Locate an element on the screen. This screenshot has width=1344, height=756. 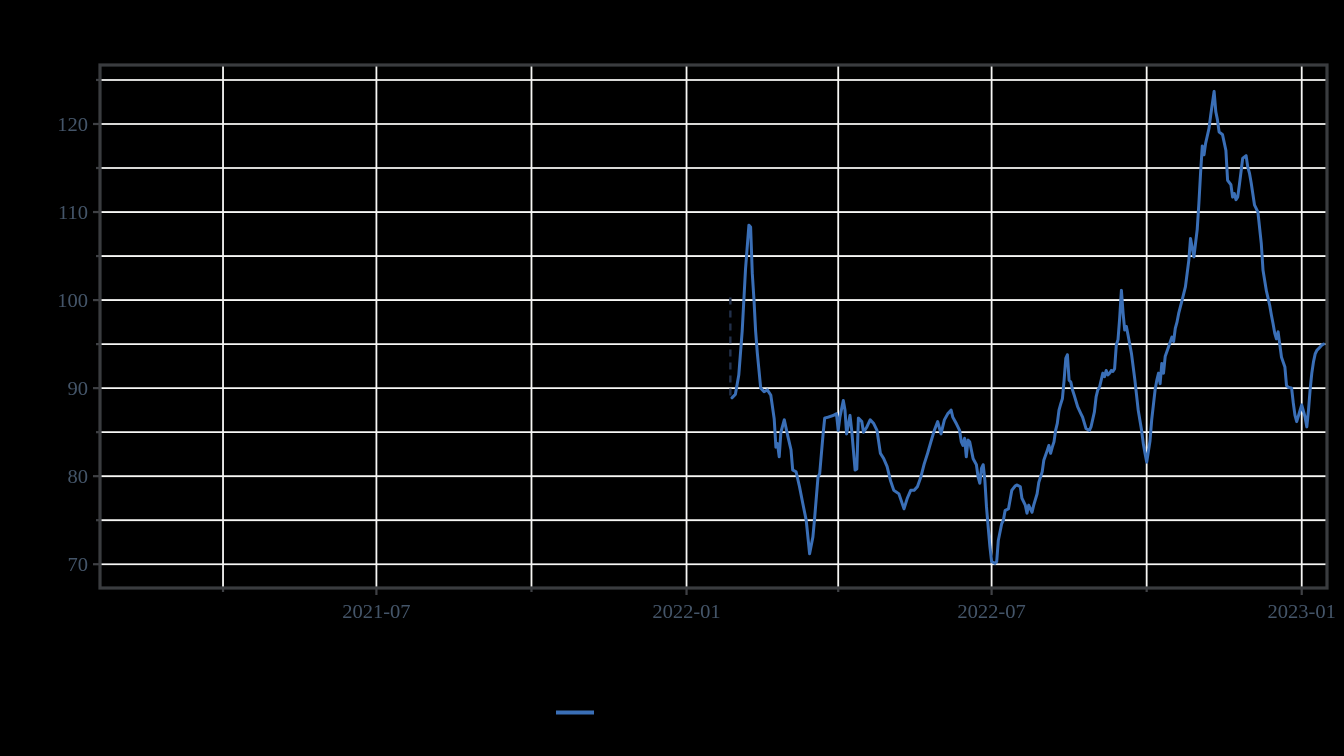
y-tick-label: 80 is located at coordinates (78, 477).